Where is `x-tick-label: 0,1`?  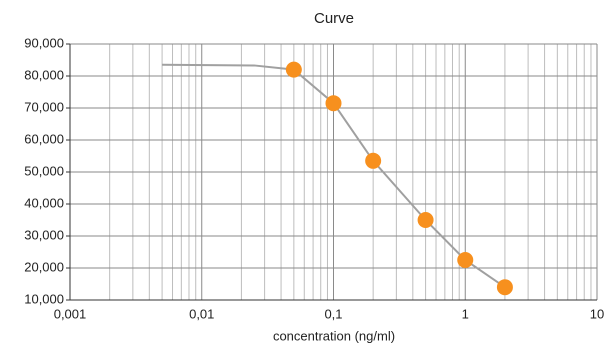 x-tick-label: 0,1 is located at coordinates (333, 313).